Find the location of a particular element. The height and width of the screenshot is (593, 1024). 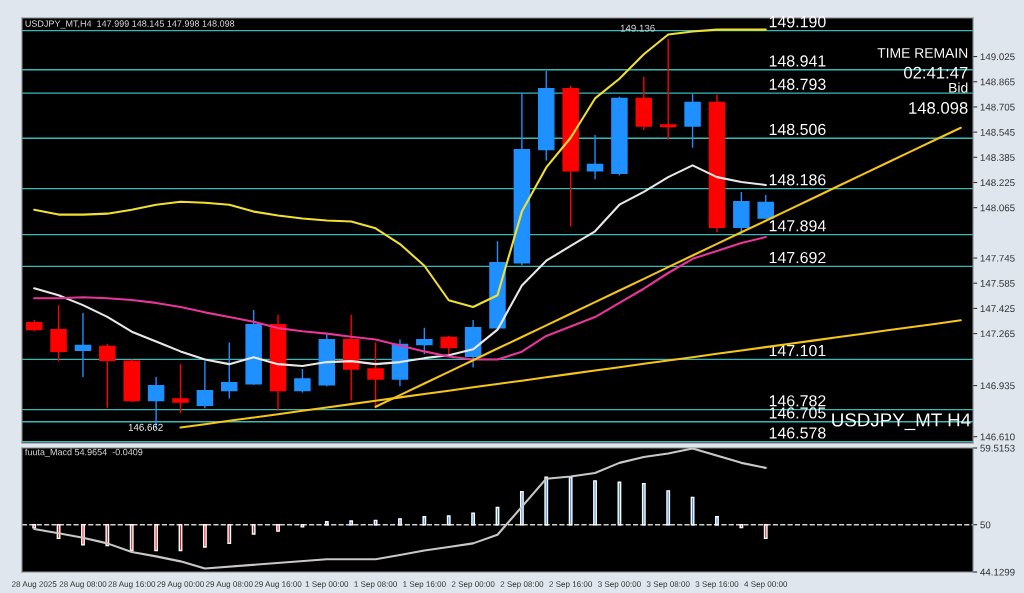

y-tick-label: 146.935 is located at coordinates (997, 386).